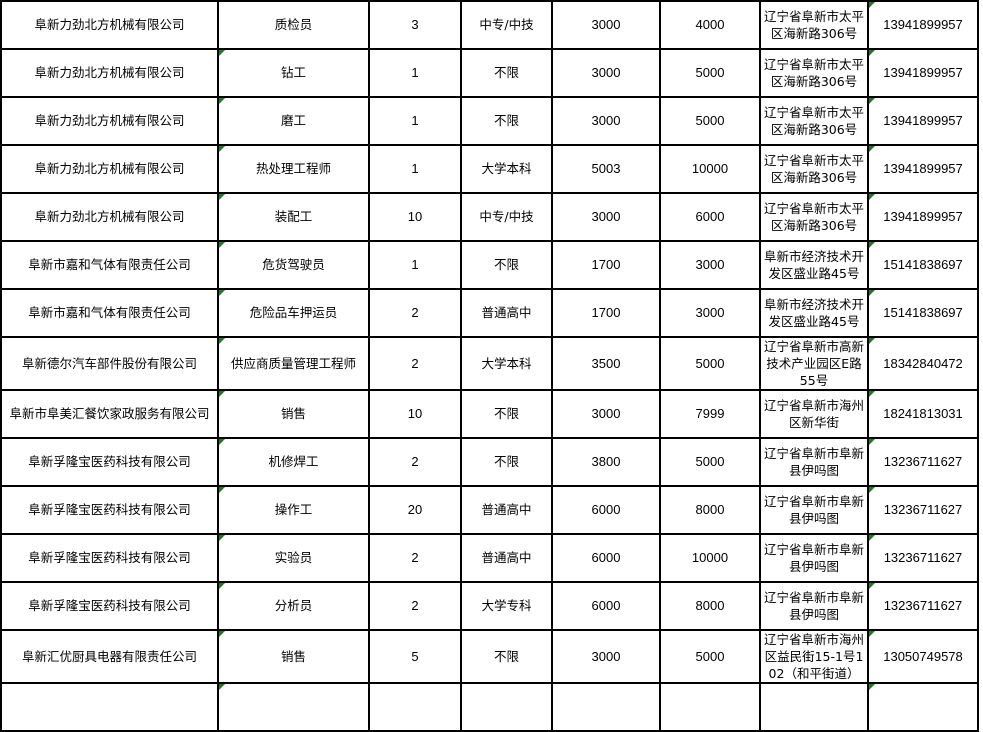  What do you see at coordinates (293, 462) in the screenshot?
I see `job-title-cell: 机修焊工` at bounding box center [293, 462].